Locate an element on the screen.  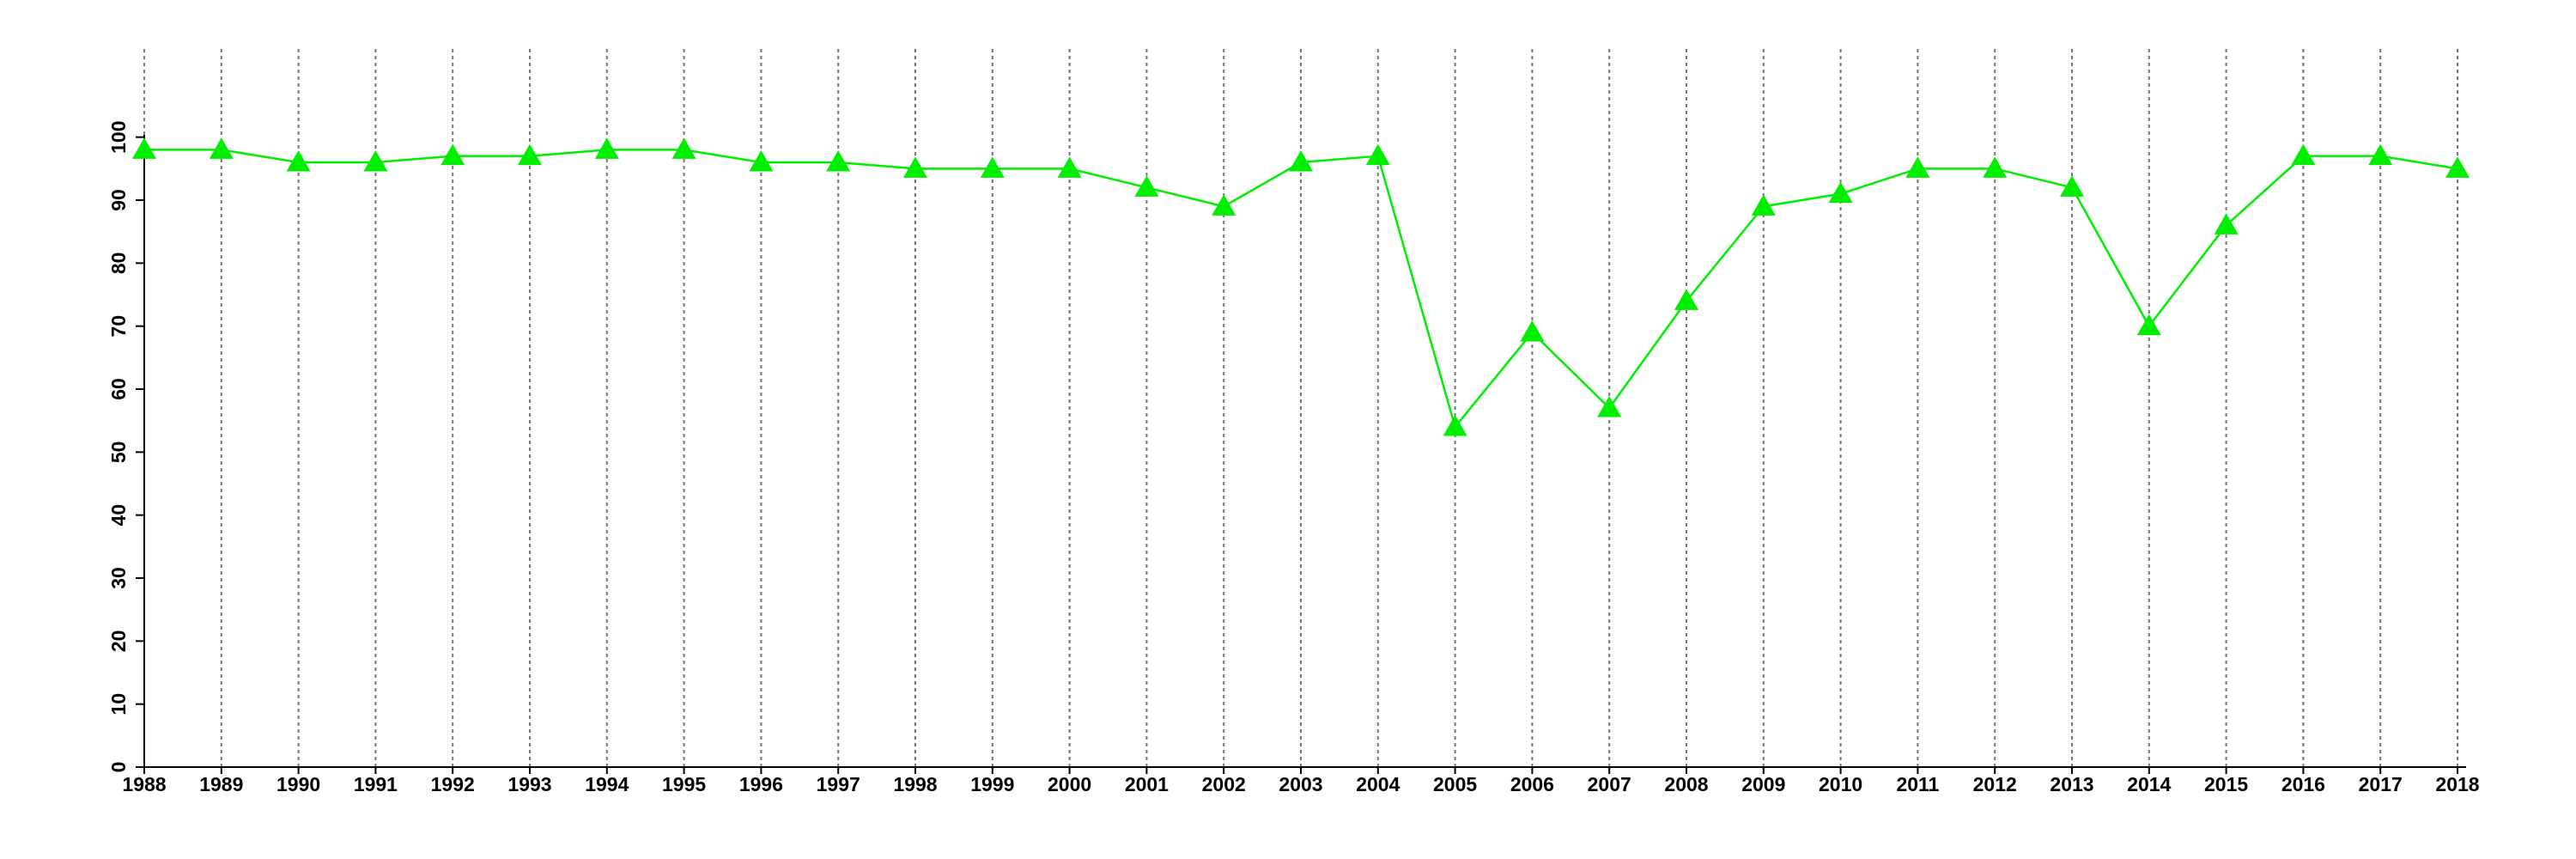
x-tick-label: 2007 is located at coordinates (1609, 784).